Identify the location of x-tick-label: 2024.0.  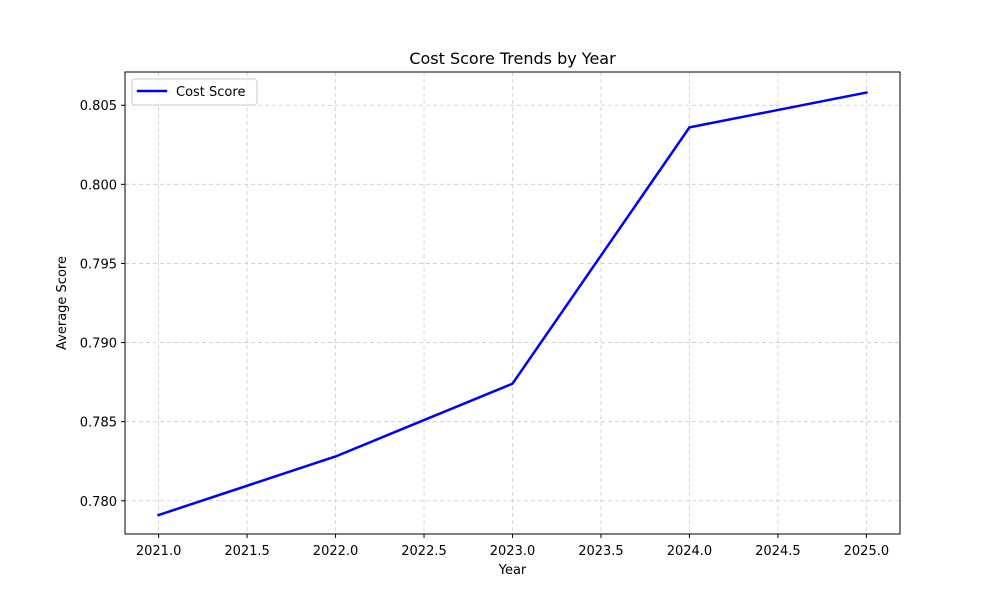
(690, 551).